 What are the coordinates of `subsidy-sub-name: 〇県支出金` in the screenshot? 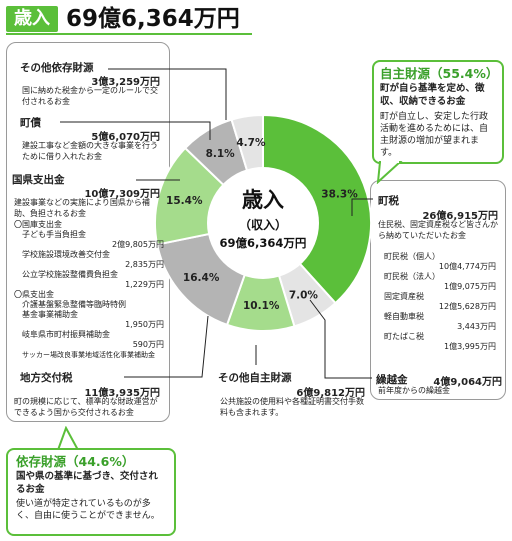 It's located at (34, 294).